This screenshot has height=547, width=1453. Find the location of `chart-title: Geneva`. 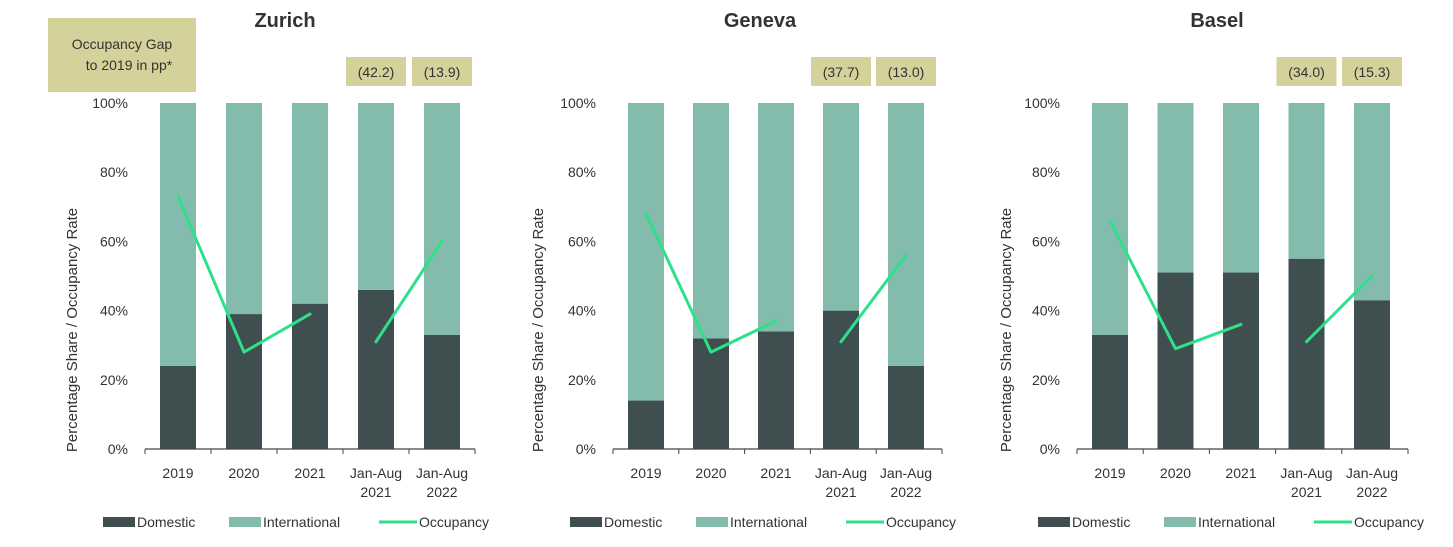

chart-title: Geneva is located at coordinates (760, 21).